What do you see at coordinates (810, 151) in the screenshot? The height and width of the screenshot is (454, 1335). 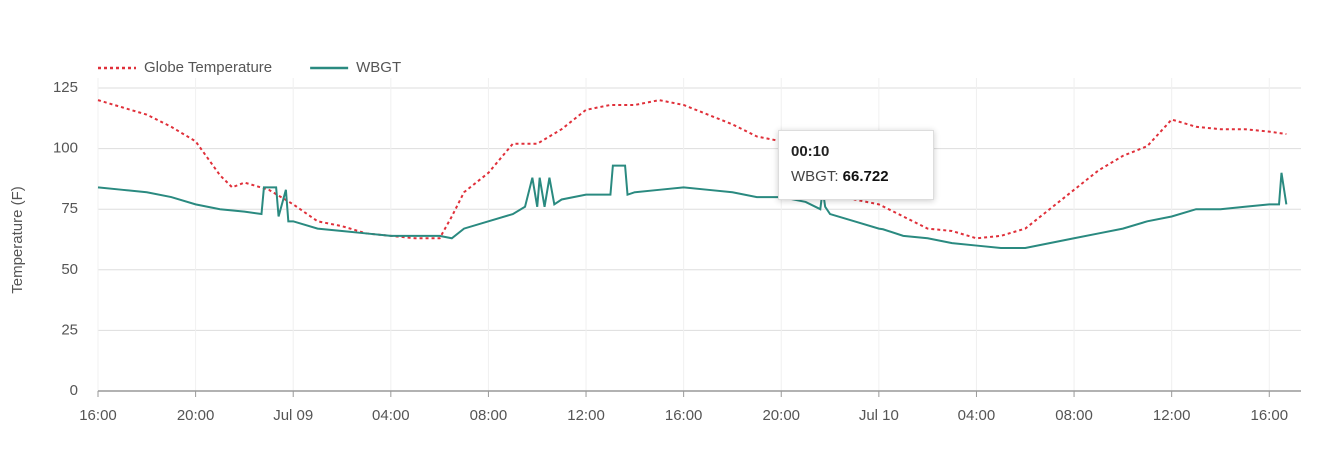 I see `tooltip-title: 00:10` at bounding box center [810, 151].